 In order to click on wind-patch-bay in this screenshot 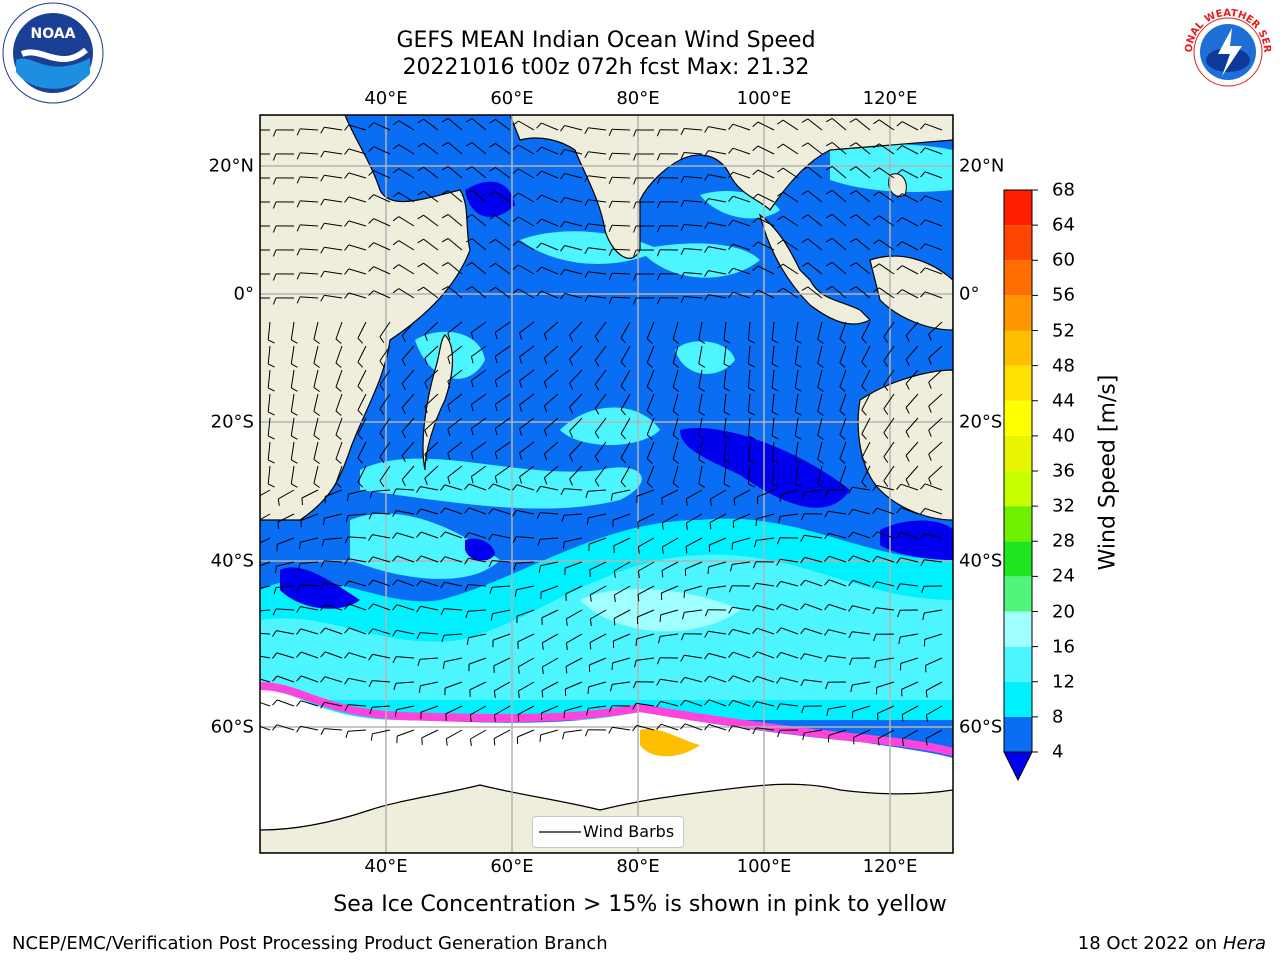, I will do `click(700, 260)`.